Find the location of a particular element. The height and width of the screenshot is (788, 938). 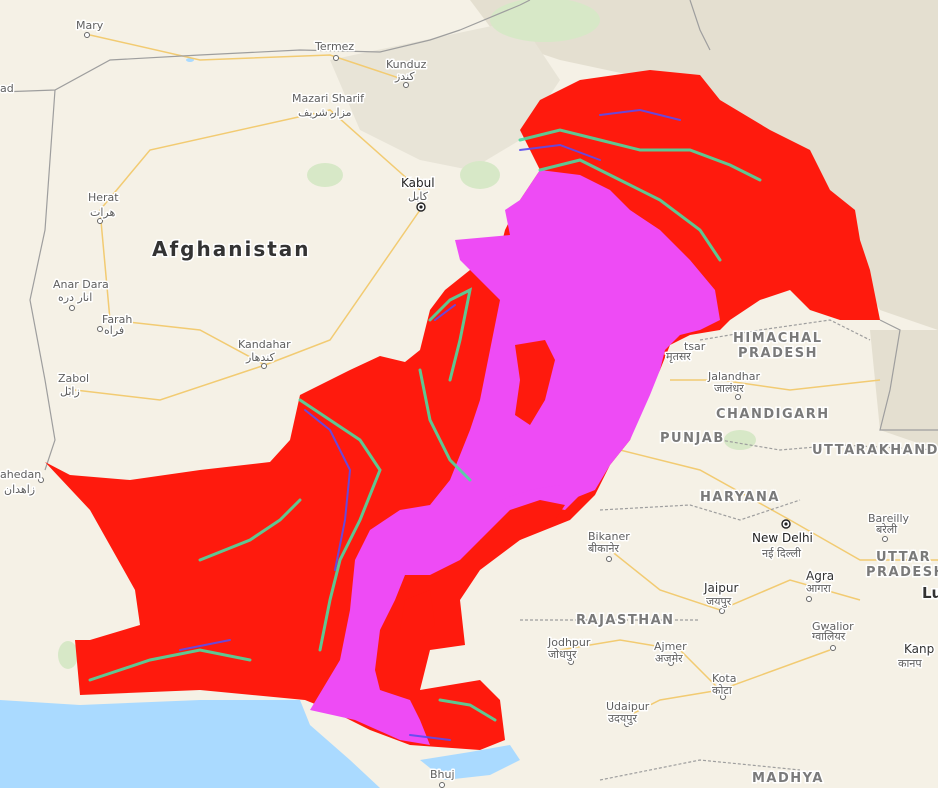

place-label: Jodhpur is located at coordinates (569, 642).